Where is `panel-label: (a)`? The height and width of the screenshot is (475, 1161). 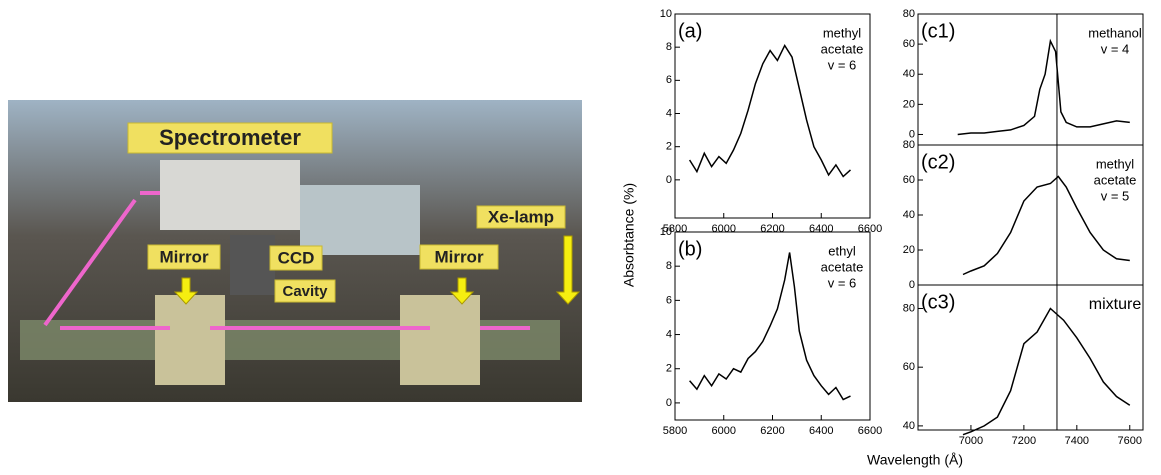
panel-label: (a) is located at coordinates (690, 31).